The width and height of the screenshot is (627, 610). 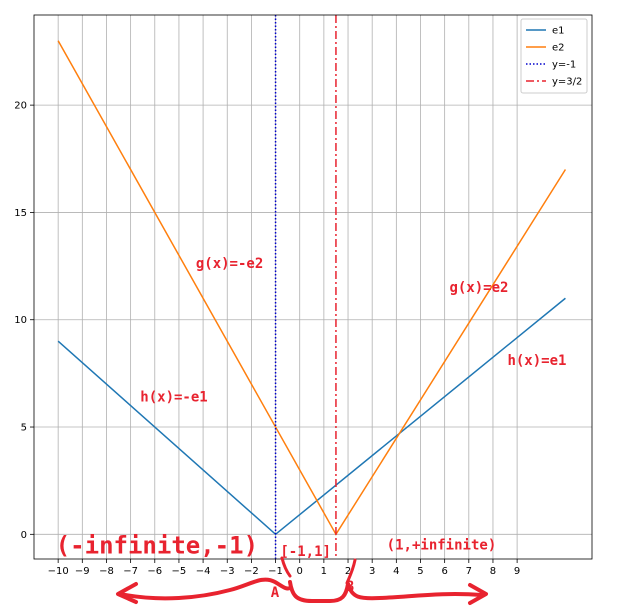 What do you see at coordinates (130, 571) in the screenshot?
I see `x-tick-label: −7` at bounding box center [130, 571].